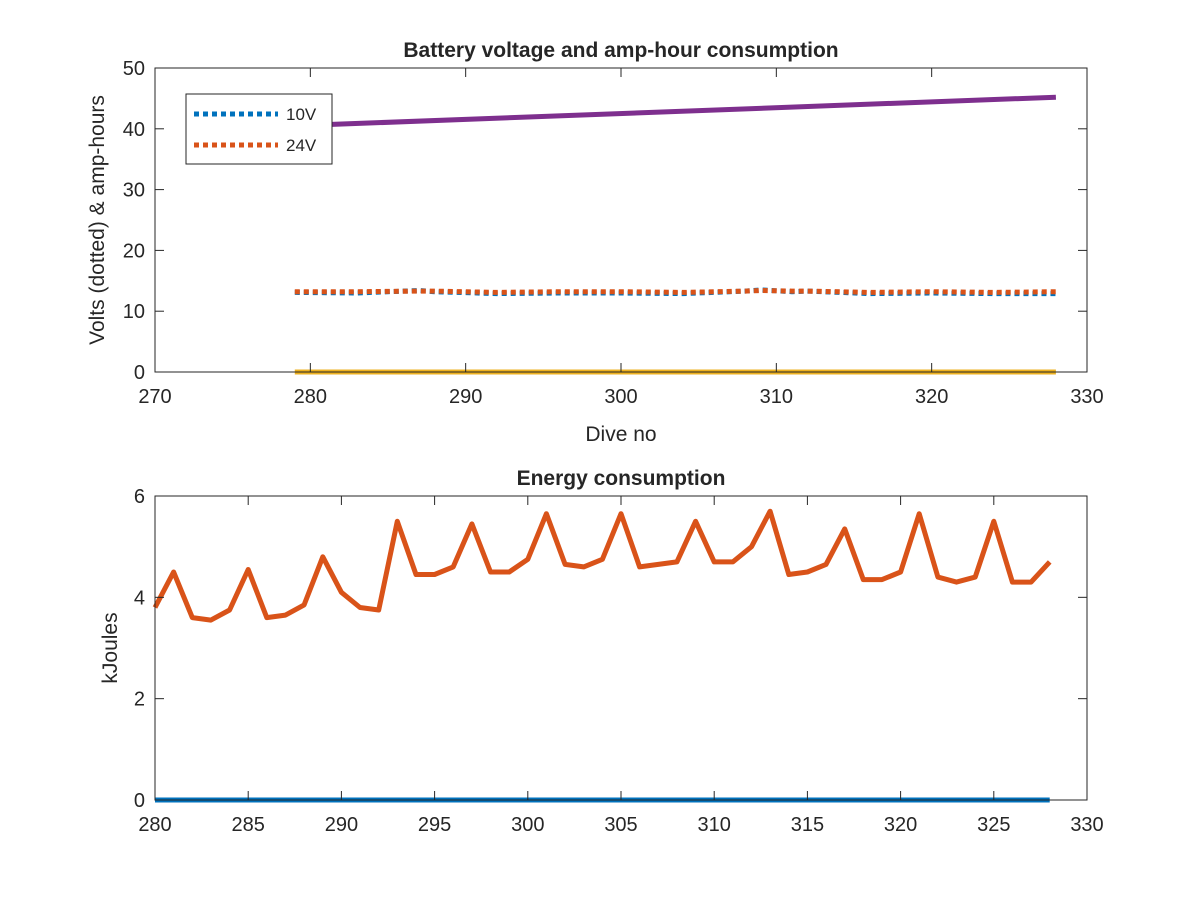  Describe the element at coordinates (139, 801) in the screenshot. I see `bottom-y-tick-label: 0` at that location.